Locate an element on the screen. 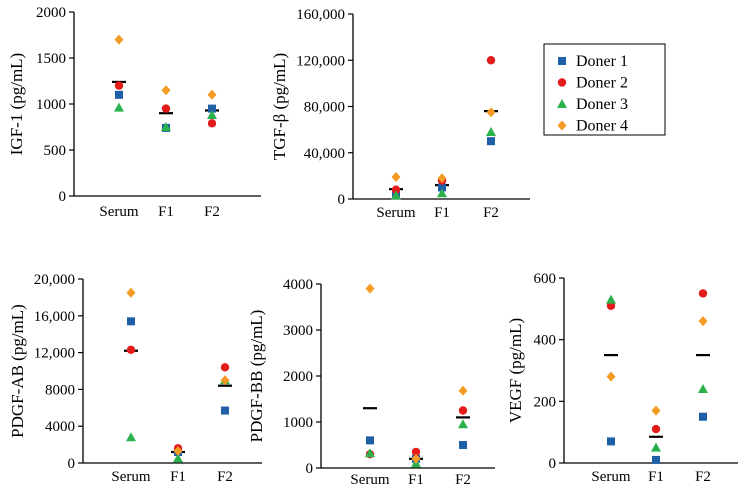  y-tick-label: 400 is located at coordinates (545, 341).